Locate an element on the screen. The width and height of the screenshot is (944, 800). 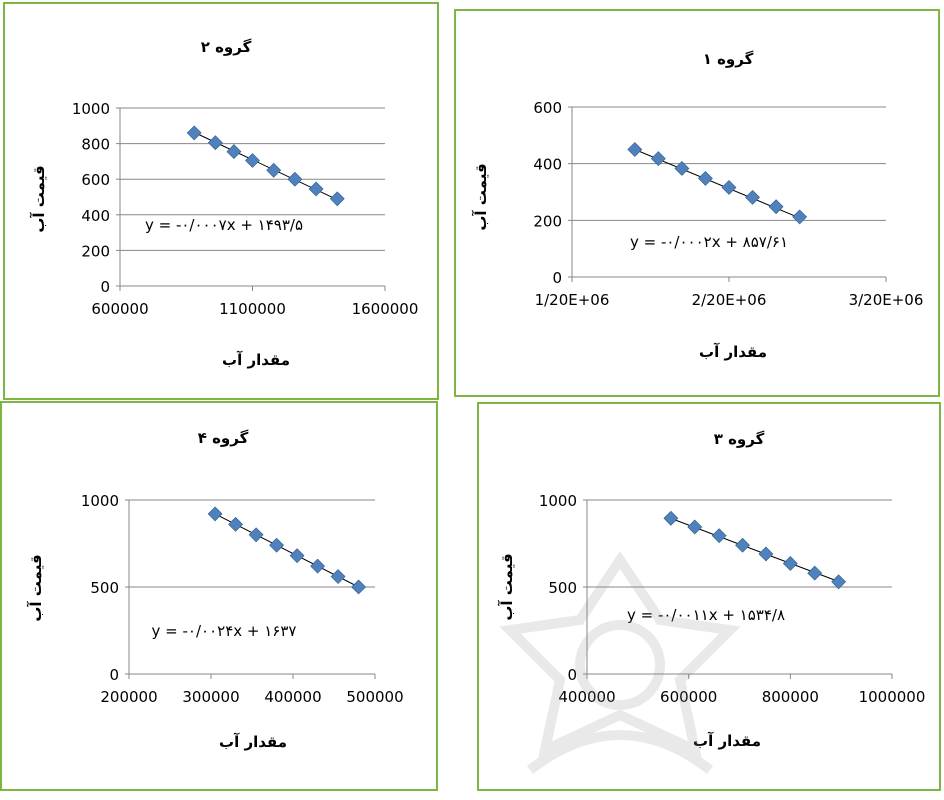
x-tick-label: 1100000 is located at coordinates (252, 309).